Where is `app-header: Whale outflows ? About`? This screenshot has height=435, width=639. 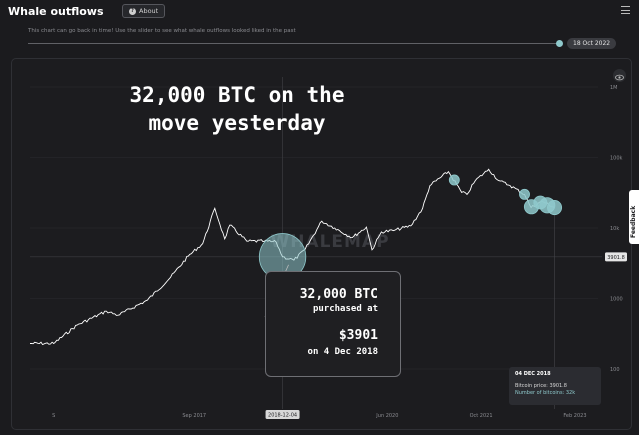
app-header: Whale outflows ? About is located at coordinates (319, 12).